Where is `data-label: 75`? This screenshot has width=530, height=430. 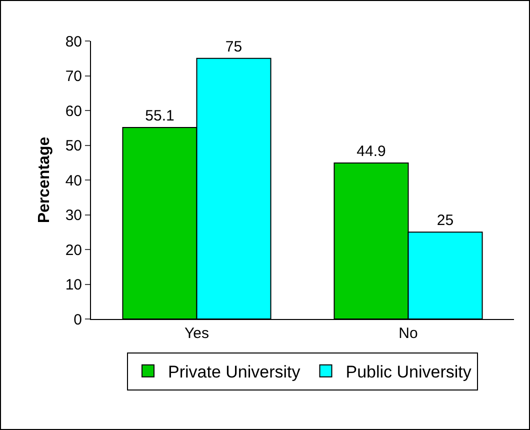 data-label: 75 is located at coordinates (233, 47).